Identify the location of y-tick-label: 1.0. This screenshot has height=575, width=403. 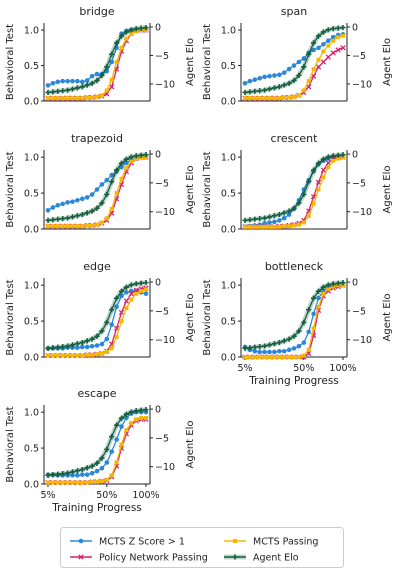
(31, 413).